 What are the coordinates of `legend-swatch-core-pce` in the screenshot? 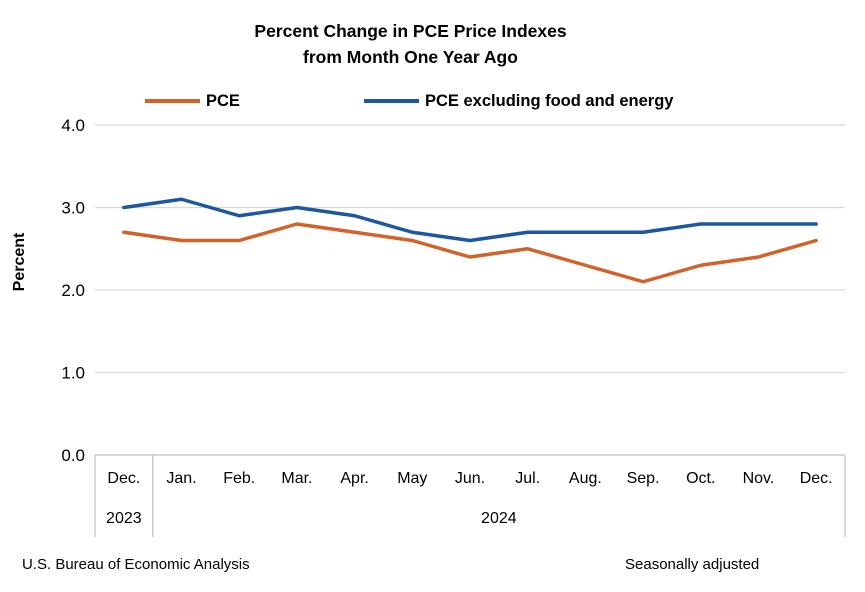 It's located at (391, 101).